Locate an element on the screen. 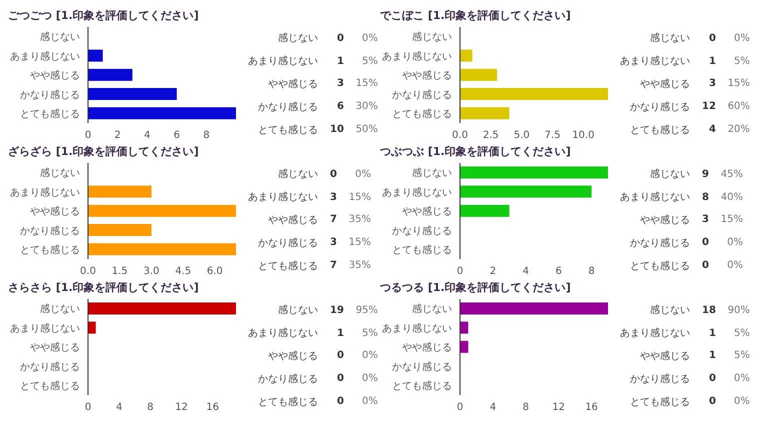  text: 90% is located at coordinates (738, 311).